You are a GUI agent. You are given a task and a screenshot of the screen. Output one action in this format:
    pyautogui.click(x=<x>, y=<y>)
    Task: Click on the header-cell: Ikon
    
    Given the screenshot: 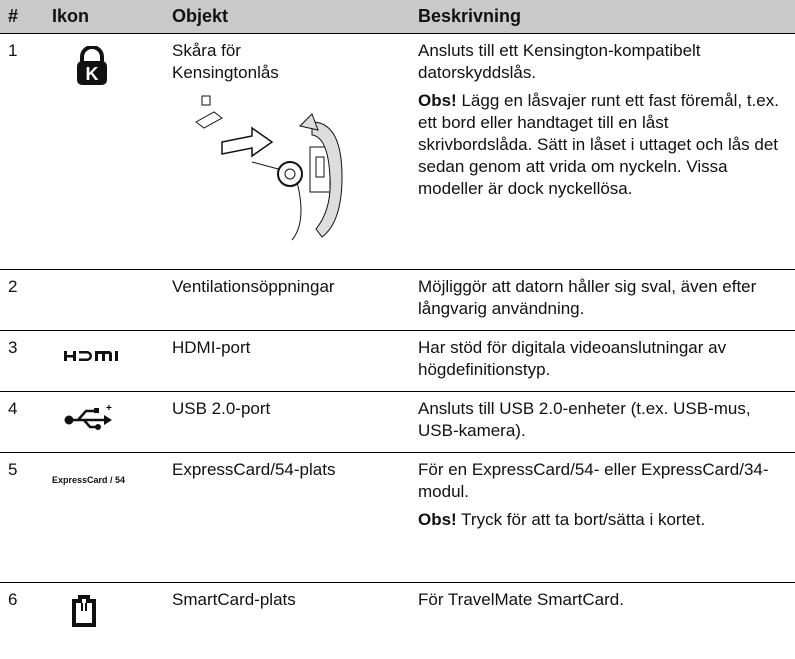 What is the action you would take?
    pyautogui.click(x=104, y=17)
    